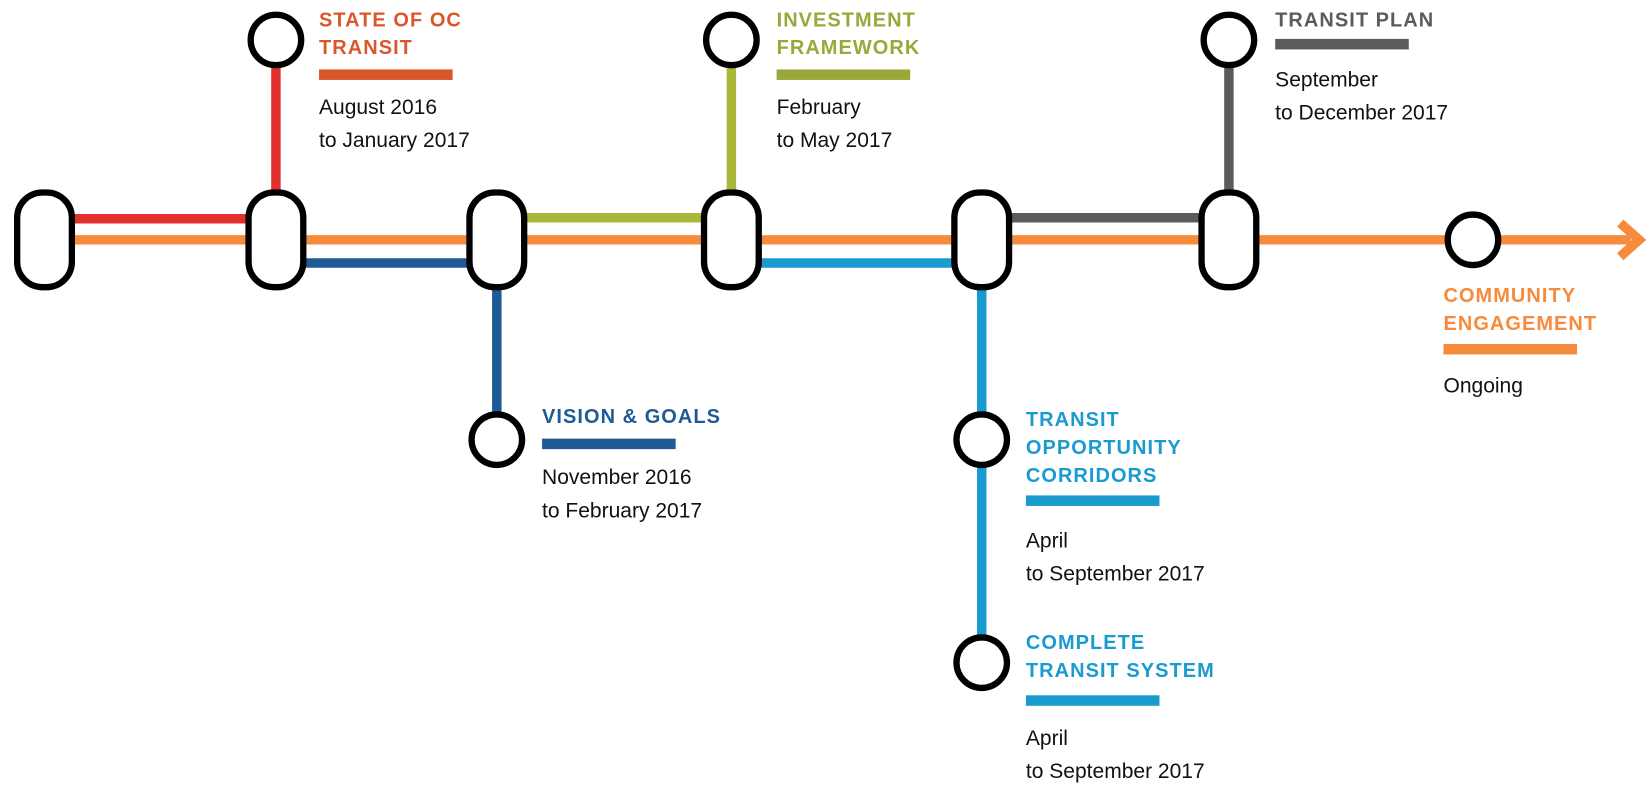 Image resolution: width=1650 pixels, height=791 pixels. What do you see at coordinates (378, 107) in the screenshot?
I see `phase-dates: August 2016` at bounding box center [378, 107].